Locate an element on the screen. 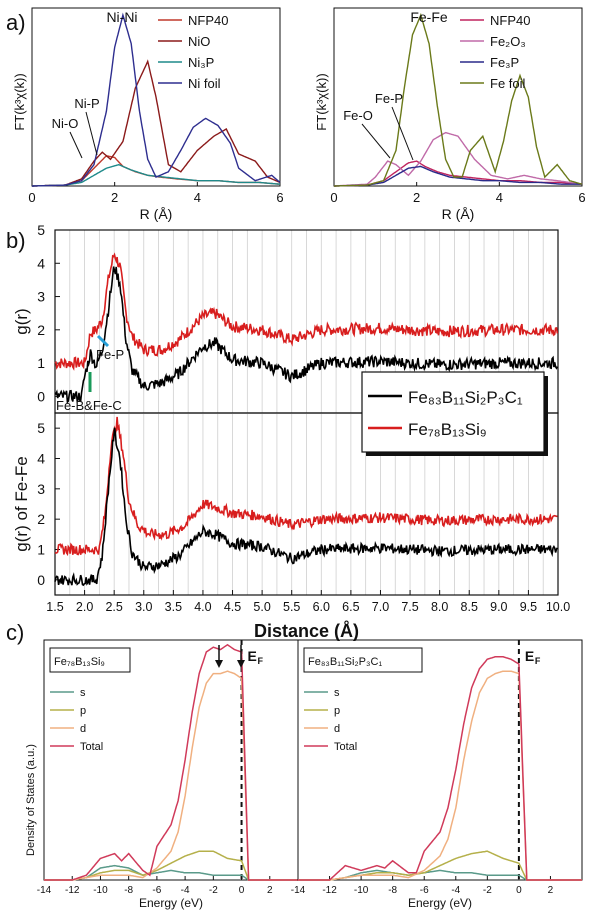 This screenshot has width=600, height=920. c_right-title-box is located at coordinates (363, 660).